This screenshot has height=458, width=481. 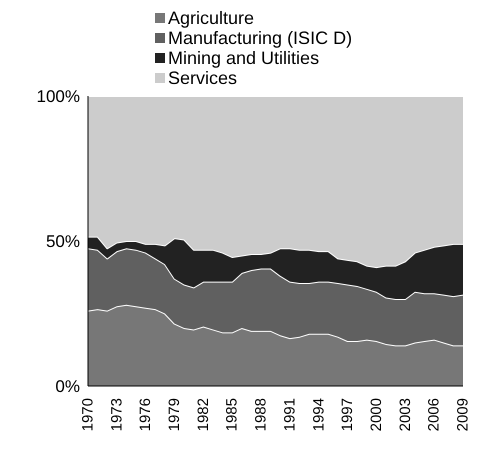 What do you see at coordinates (211, 18) in the screenshot?
I see `legend-label: Agriculture` at bounding box center [211, 18].